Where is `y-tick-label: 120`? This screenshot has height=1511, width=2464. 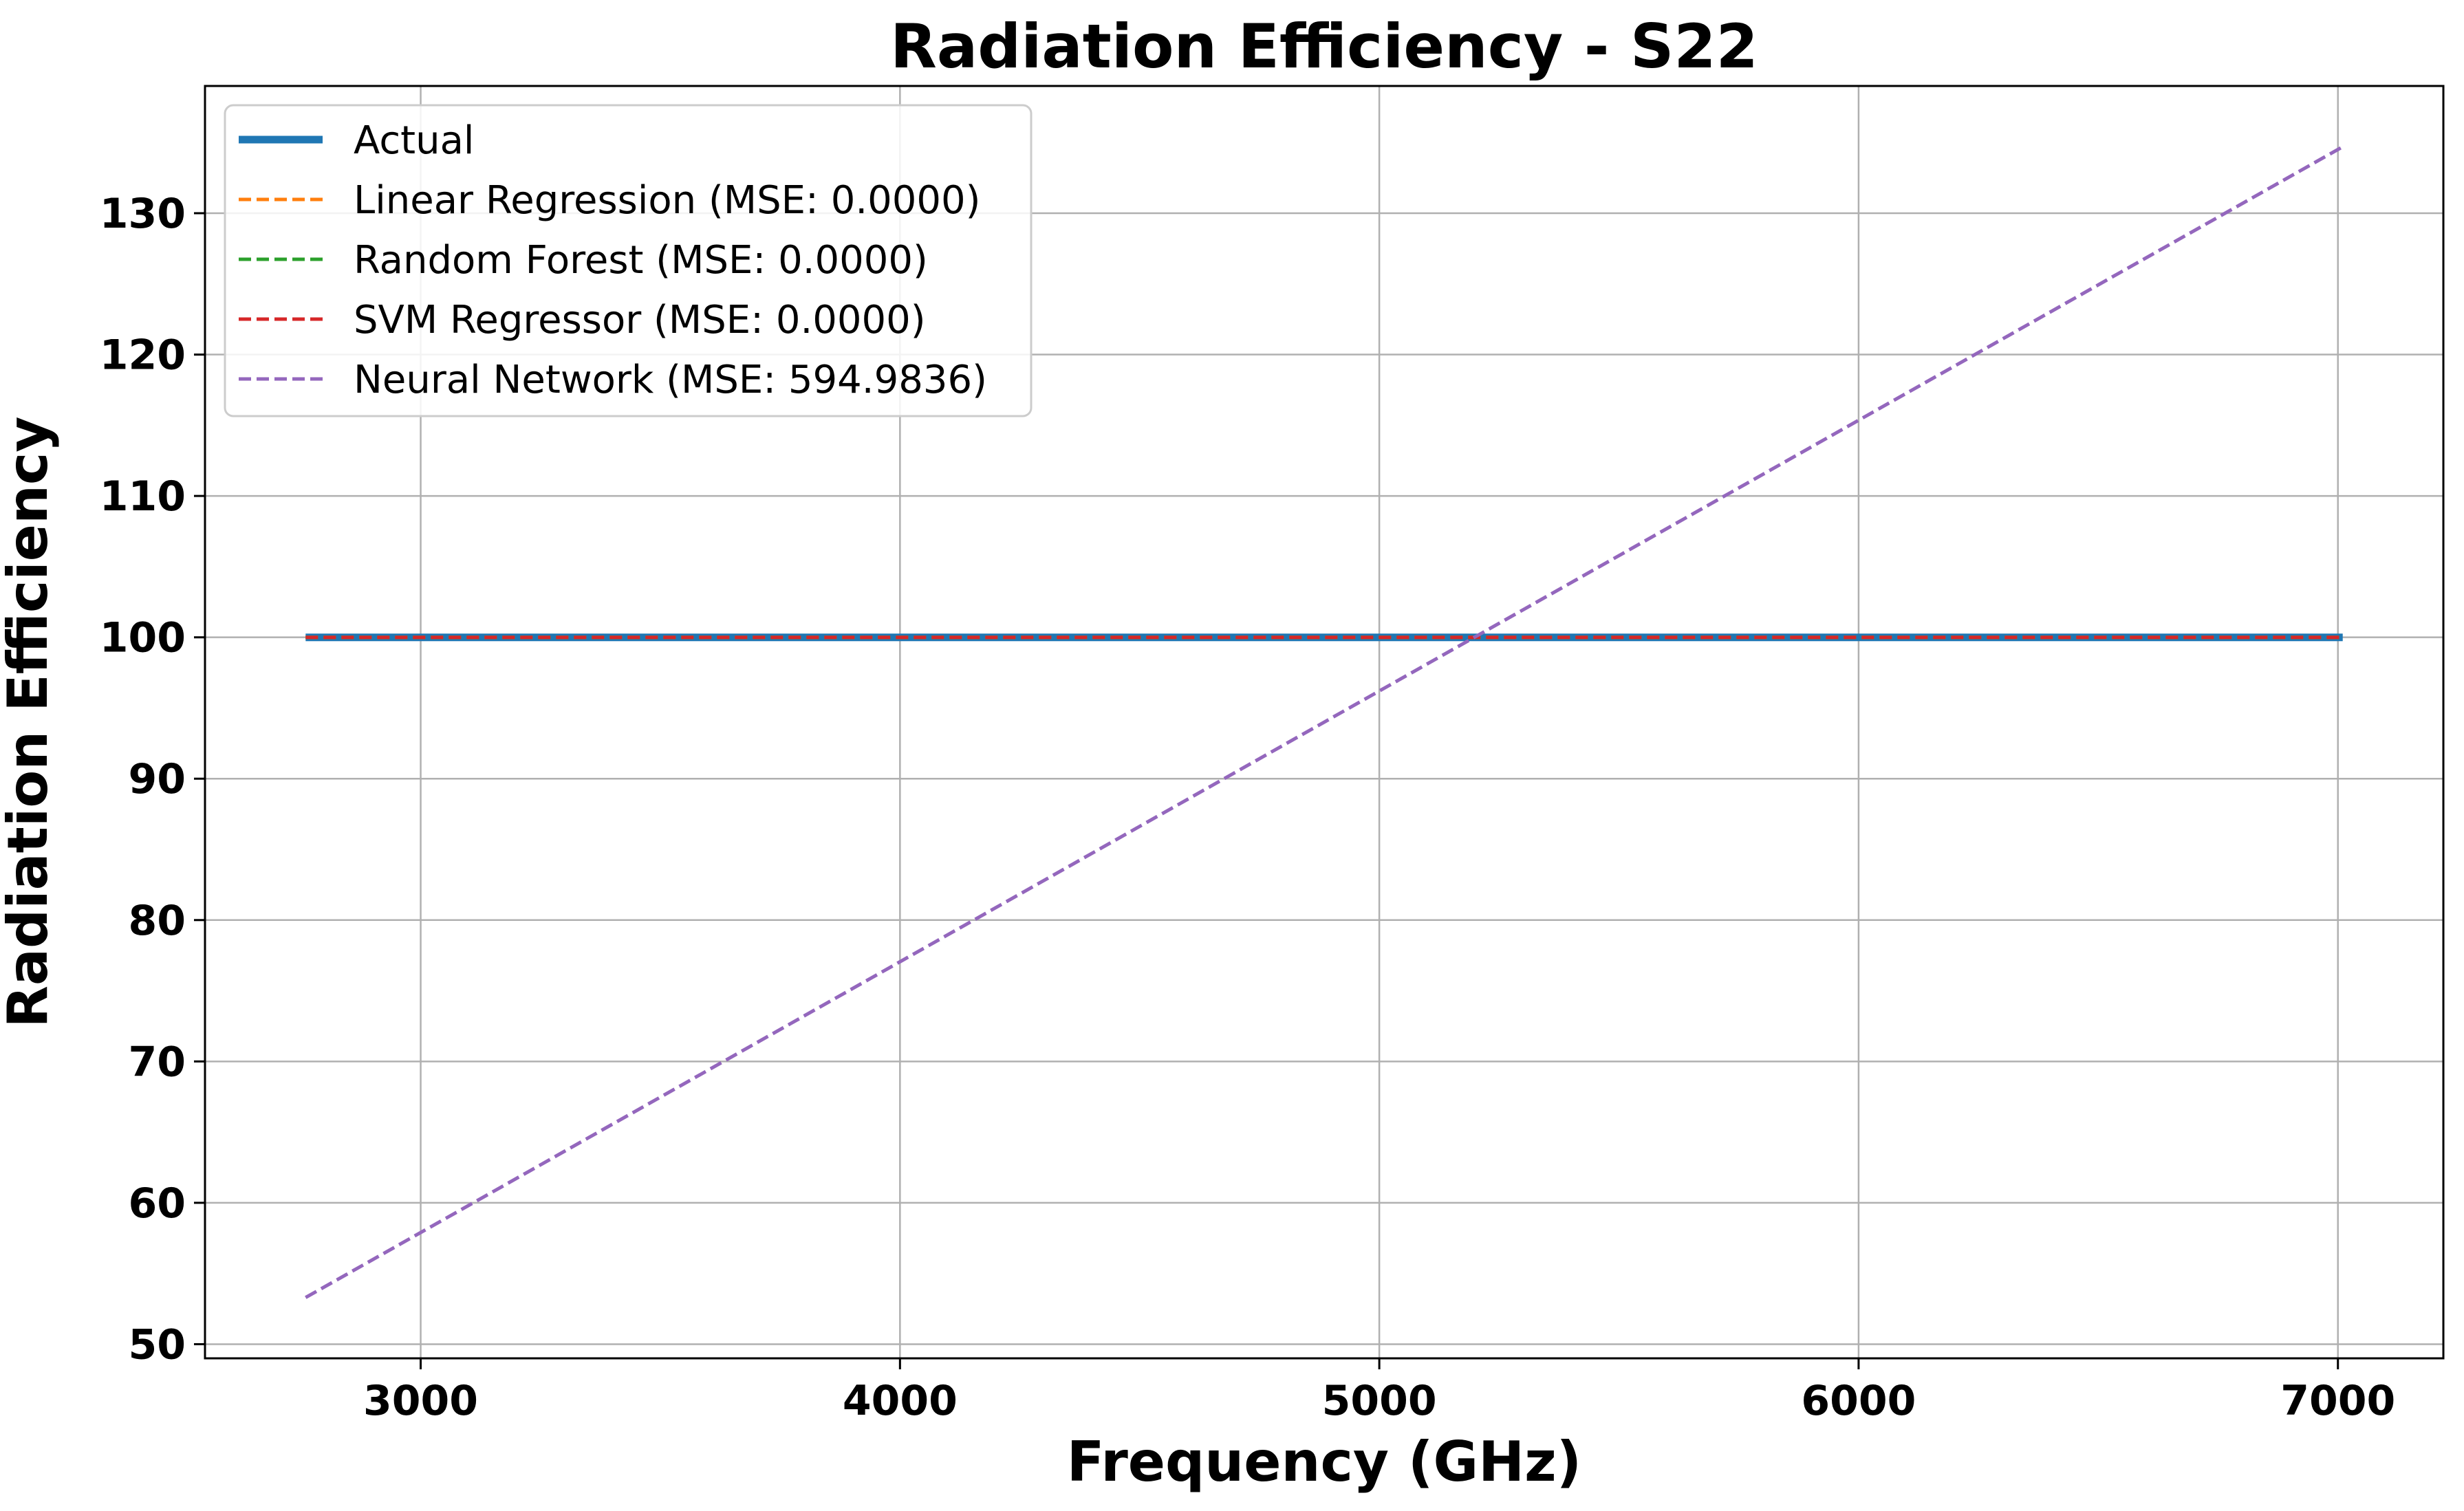 y-tick-label: 120 is located at coordinates (143, 355).